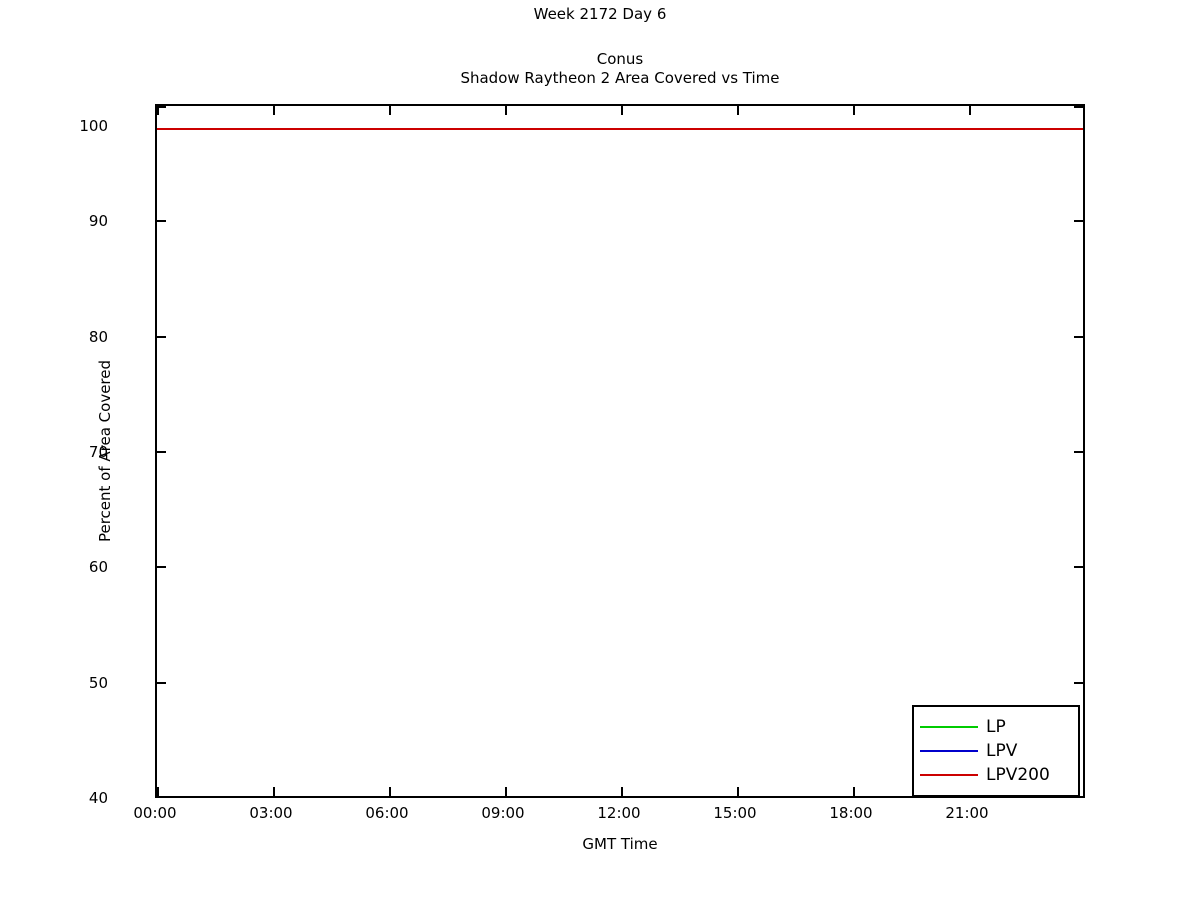 The height and width of the screenshot is (900, 1200). Describe the element at coordinates (619, 813) in the screenshot. I see `x-tick-label-1200: 12:00` at that location.